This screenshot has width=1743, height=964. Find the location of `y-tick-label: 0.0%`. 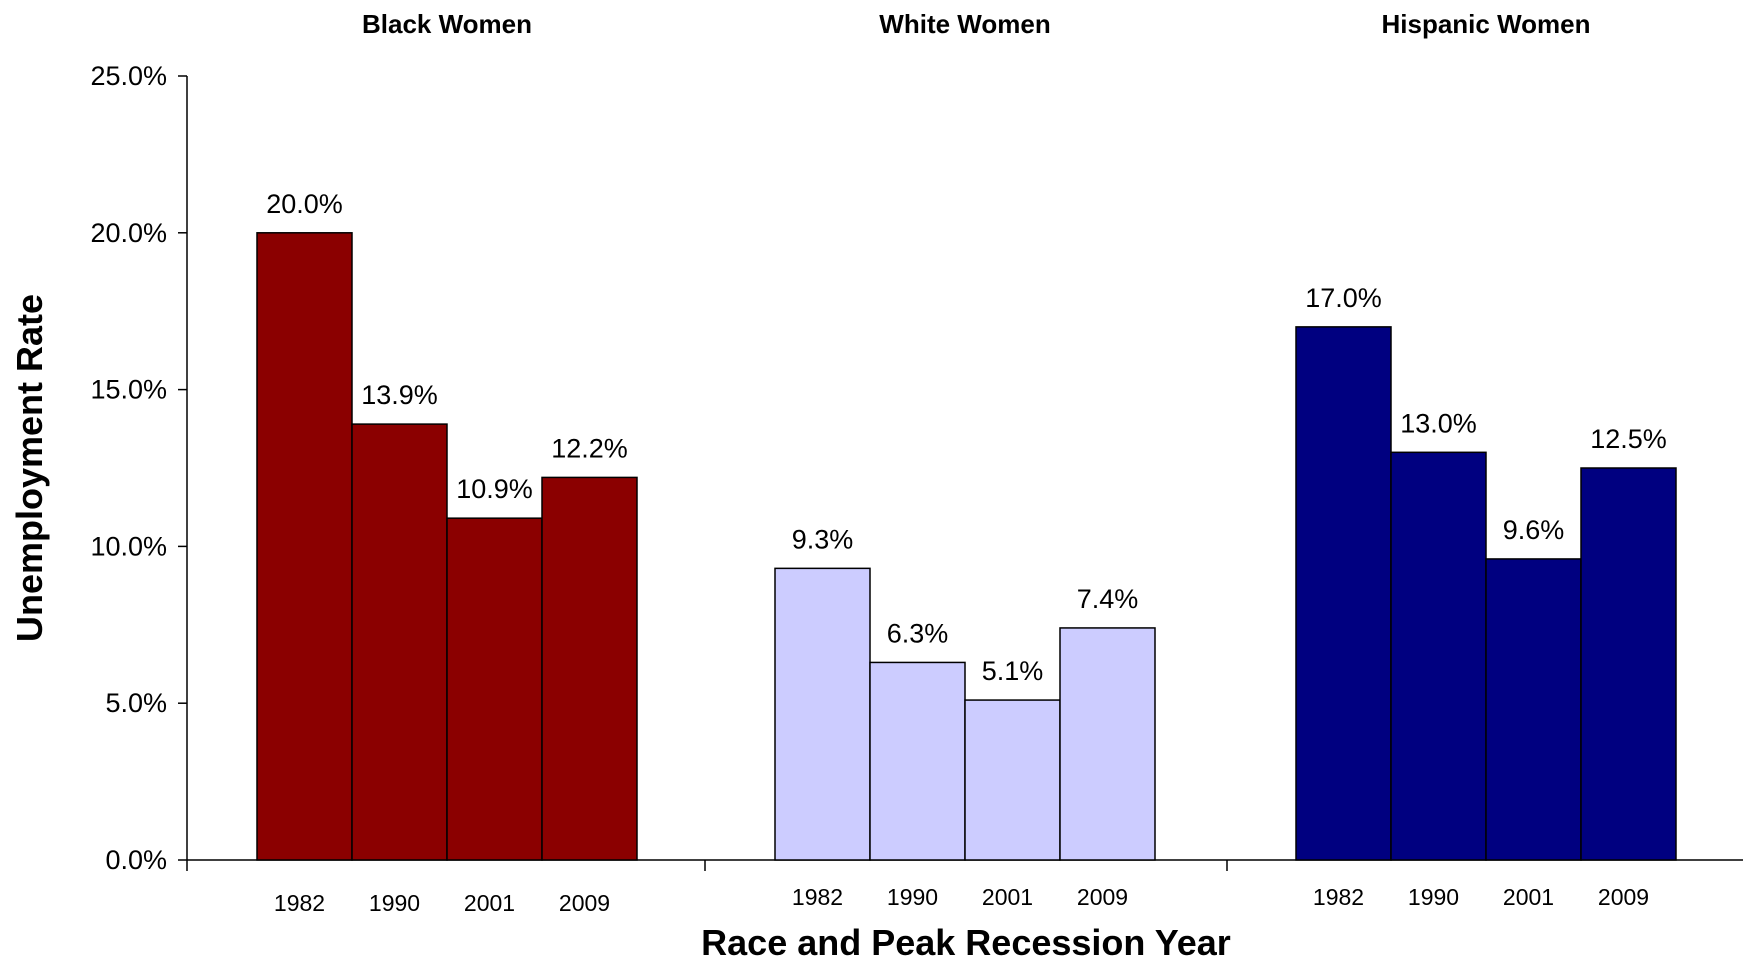

y-tick-label: 0.0% is located at coordinates (136, 860).